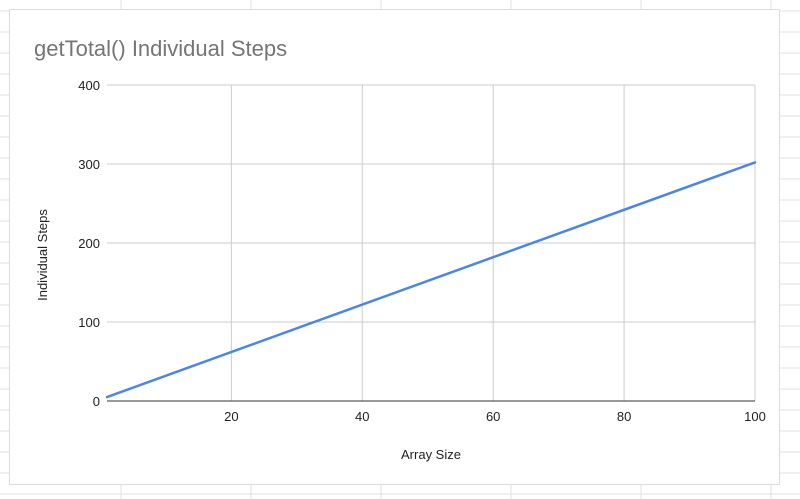 The width and height of the screenshot is (800, 499). What do you see at coordinates (89, 322) in the screenshot?
I see `y-tick-label: 100` at bounding box center [89, 322].